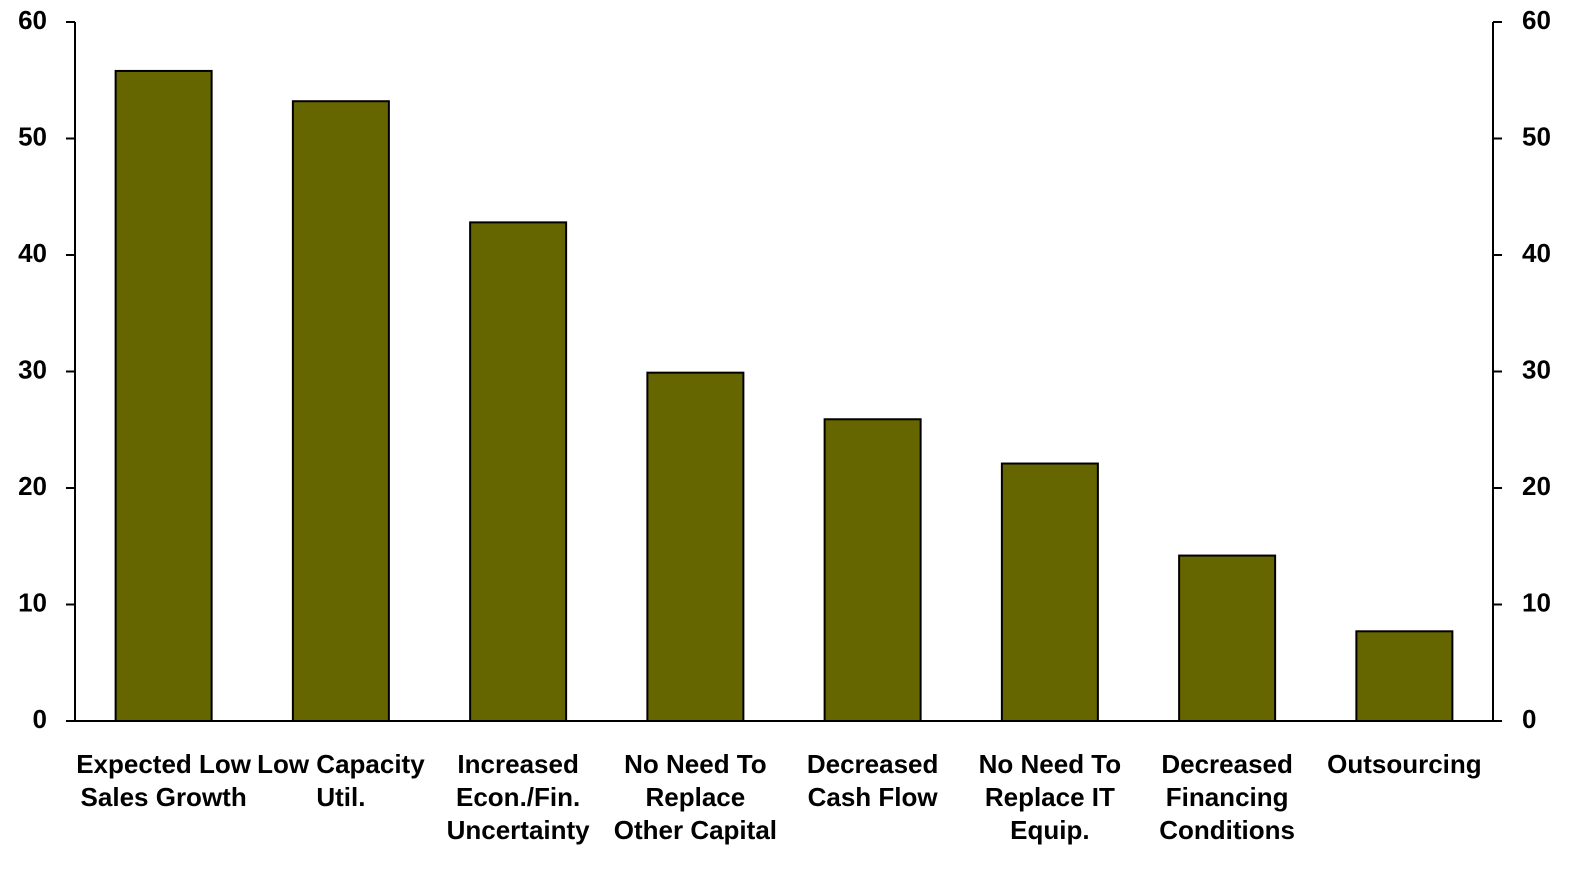 This screenshot has height=891, width=1592. I want to click on x-tick-label: Decreased Cash Flow, so click(872, 780).